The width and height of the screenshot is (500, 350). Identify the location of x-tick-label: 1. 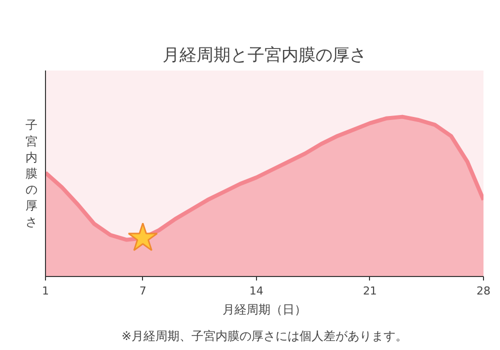
(45, 291).